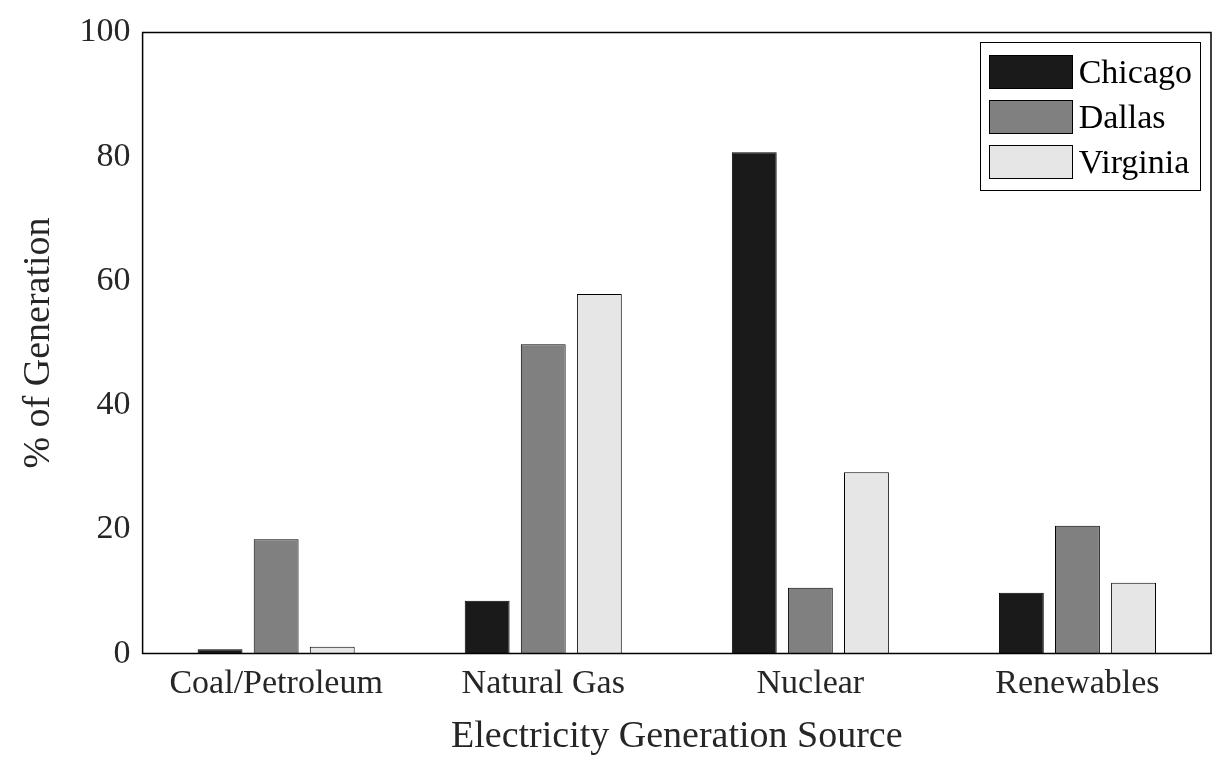  Describe the element at coordinates (276, 681) in the screenshot. I see `x-tick-label: Coal/Petroleum` at that location.